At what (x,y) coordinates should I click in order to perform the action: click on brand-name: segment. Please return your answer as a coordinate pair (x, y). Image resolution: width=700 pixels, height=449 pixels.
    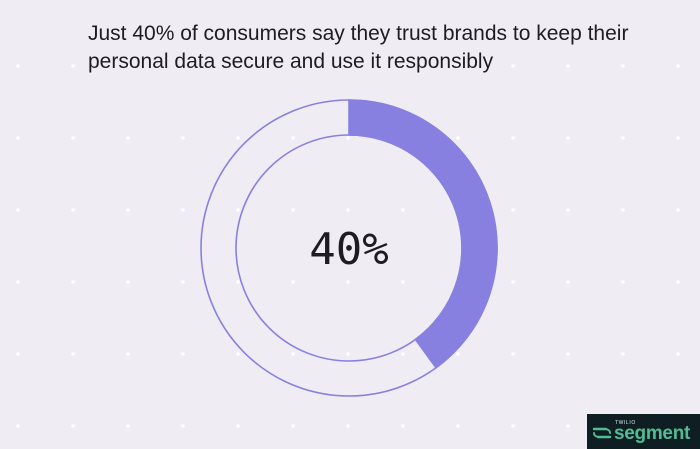
    Looking at the image, I should click on (652, 433).